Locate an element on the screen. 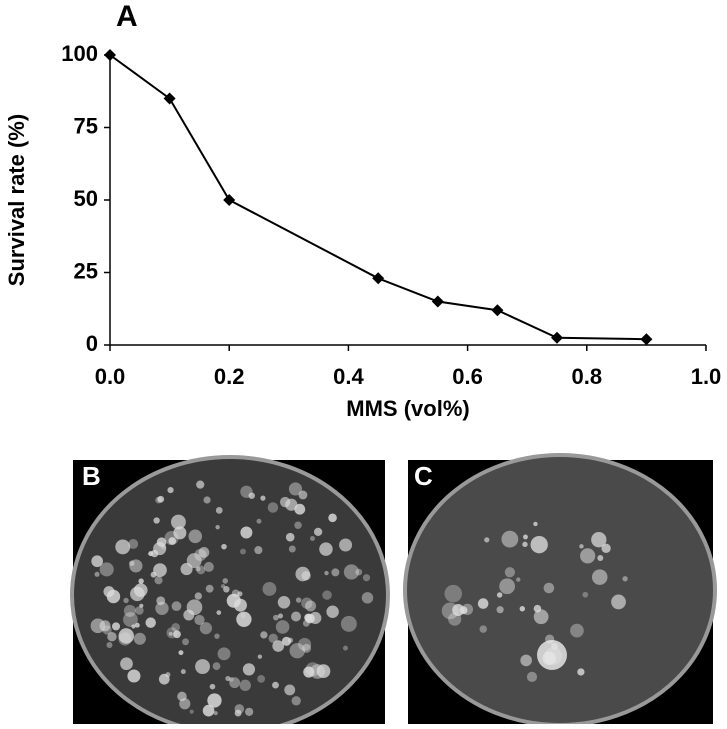 Image resolution: width=727 pixels, height=729 pixels. y-tick-label: 75 is located at coordinates (86, 125).